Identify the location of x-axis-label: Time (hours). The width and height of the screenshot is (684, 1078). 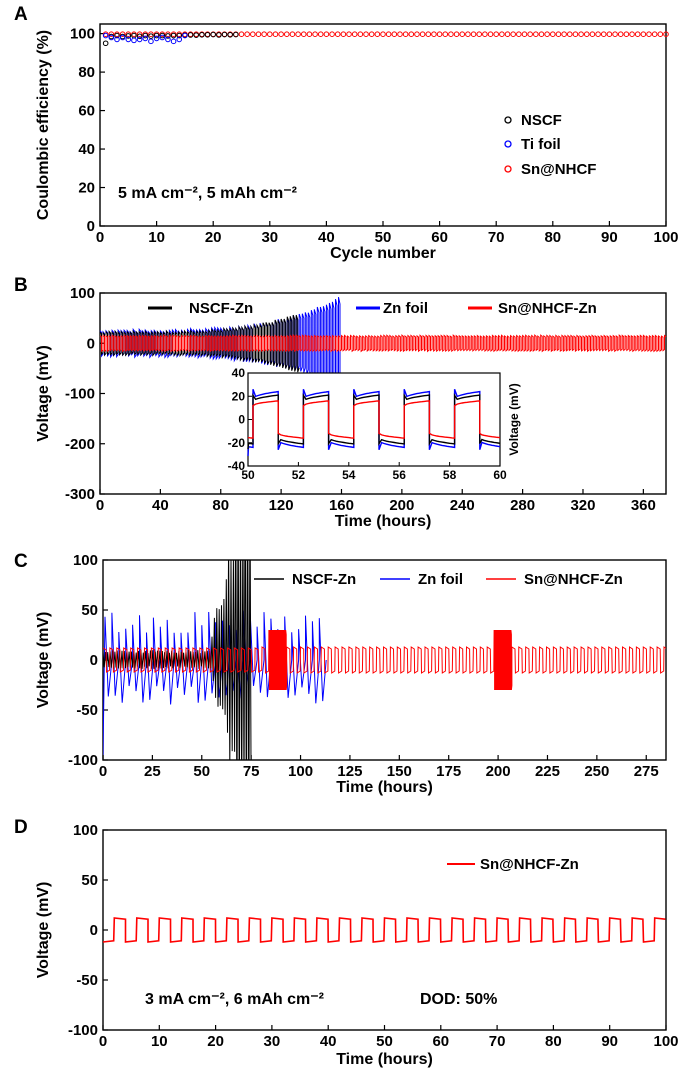
(384, 1059).